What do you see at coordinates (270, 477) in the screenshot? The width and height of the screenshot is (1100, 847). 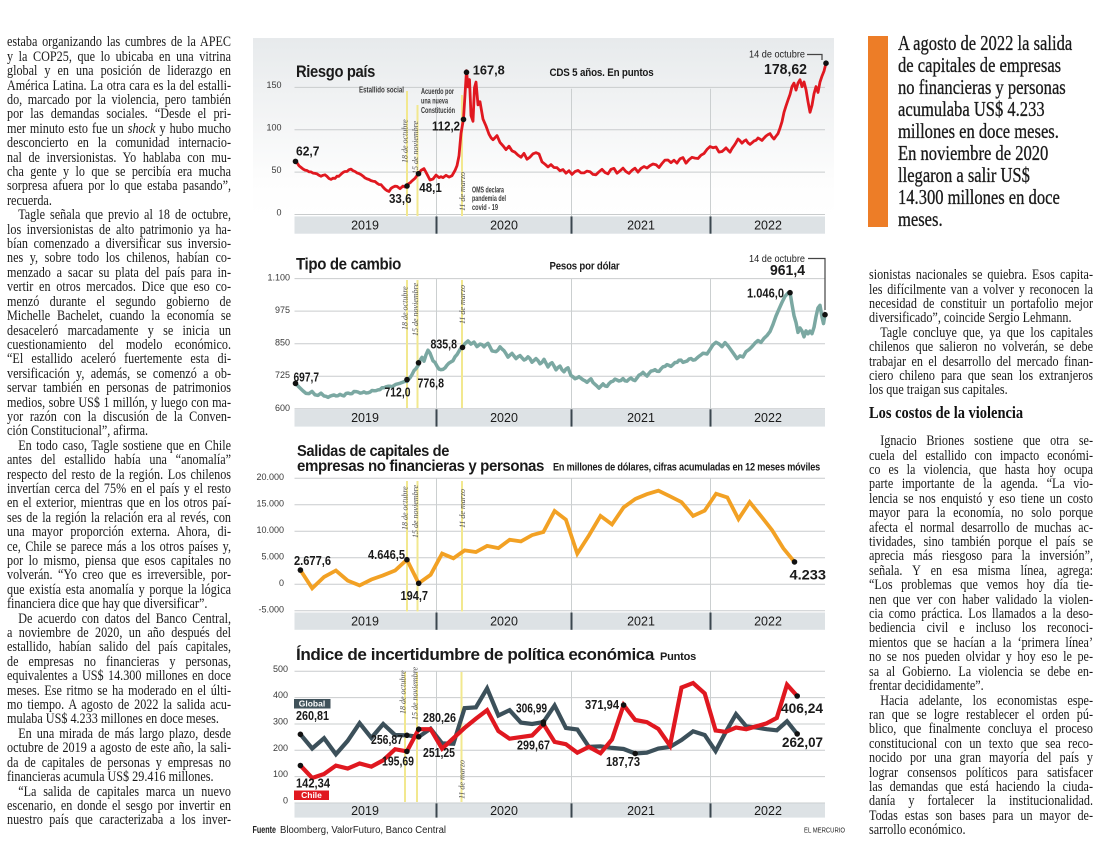 I see `svg-text: 20.000` at bounding box center [270, 477].